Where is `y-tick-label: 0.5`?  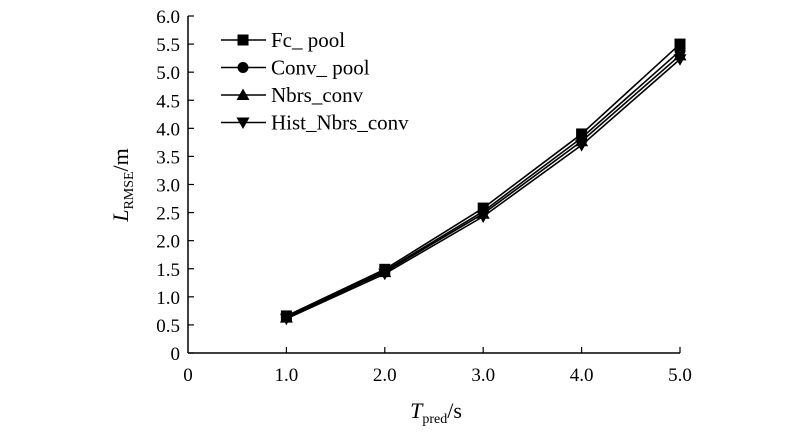 y-tick-label: 0.5 is located at coordinates (168, 326).